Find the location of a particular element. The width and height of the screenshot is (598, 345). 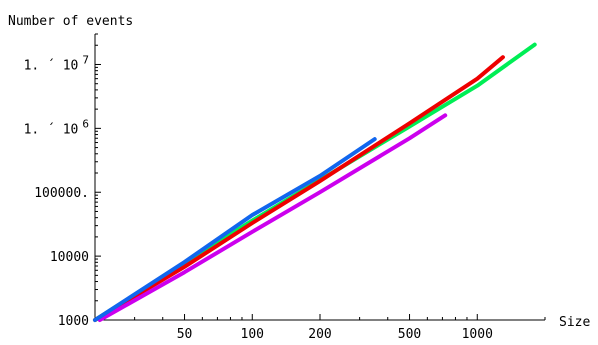

y-tick-label: 1. ´ 10 7 is located at coordinates (56, 63).